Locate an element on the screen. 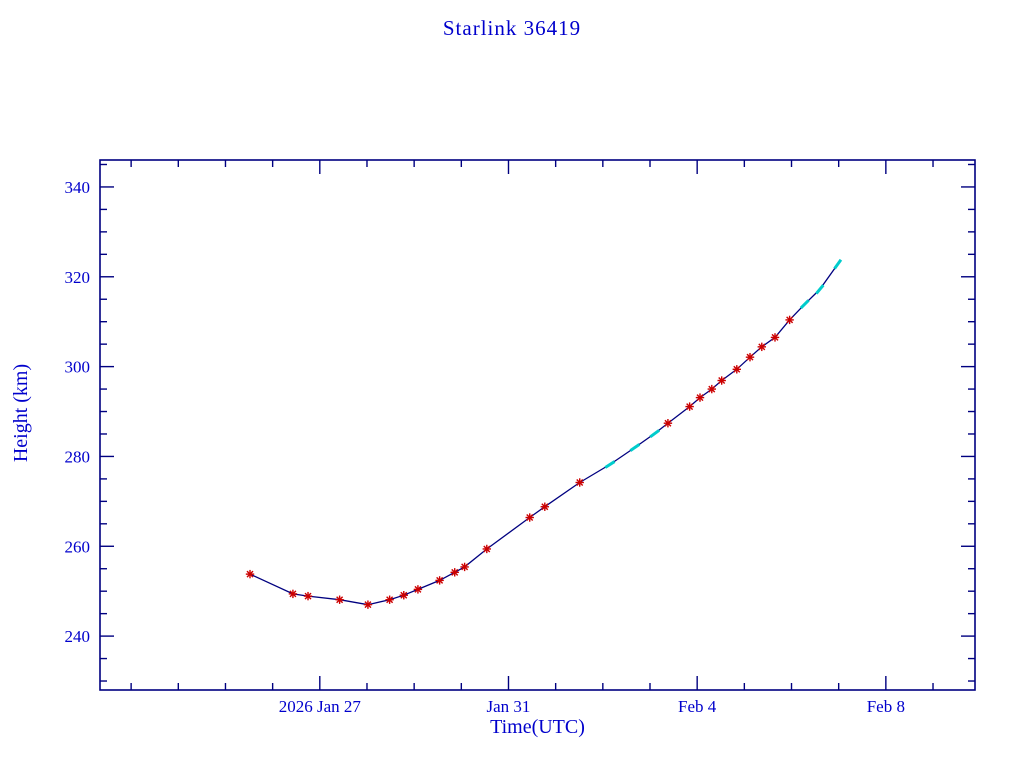  y-axis-label: Height (km) is located at coordinates (21, 413).